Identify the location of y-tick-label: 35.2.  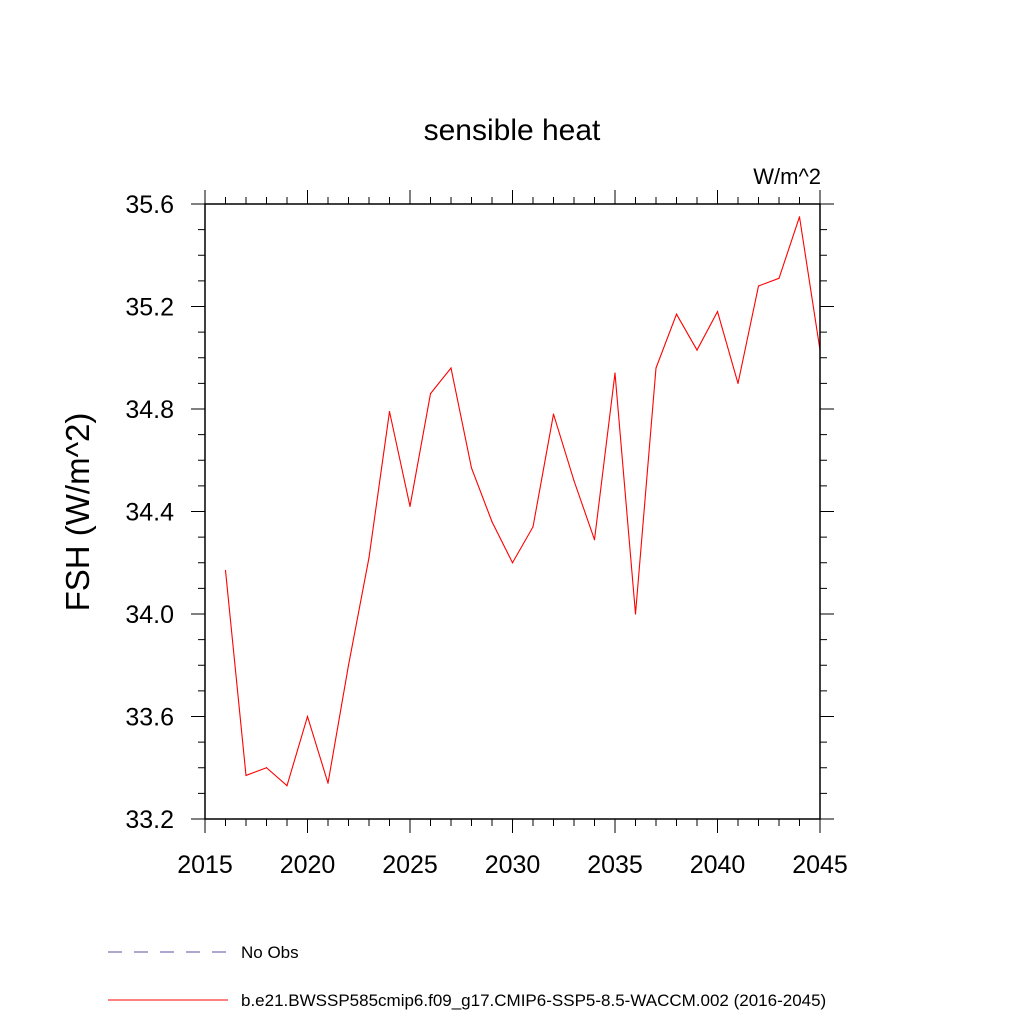
(149, 308).